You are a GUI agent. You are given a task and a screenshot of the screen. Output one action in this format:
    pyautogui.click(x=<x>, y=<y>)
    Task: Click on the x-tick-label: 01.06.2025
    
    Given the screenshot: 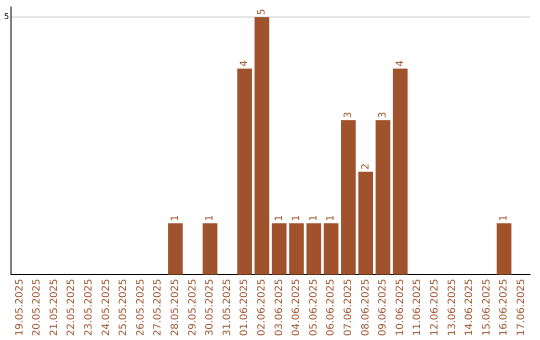 What is the action you would take?
    pyautogui.click(x=244, y=307)
    